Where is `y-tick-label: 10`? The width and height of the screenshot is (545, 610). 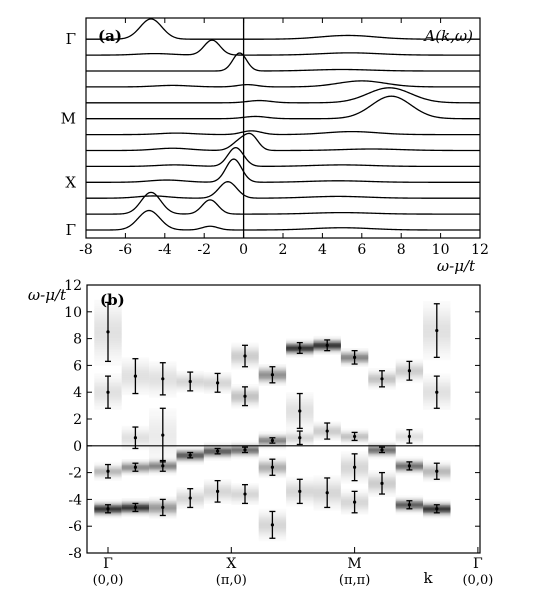 y-tick-label: 10 is located at coordinates (73, 313).